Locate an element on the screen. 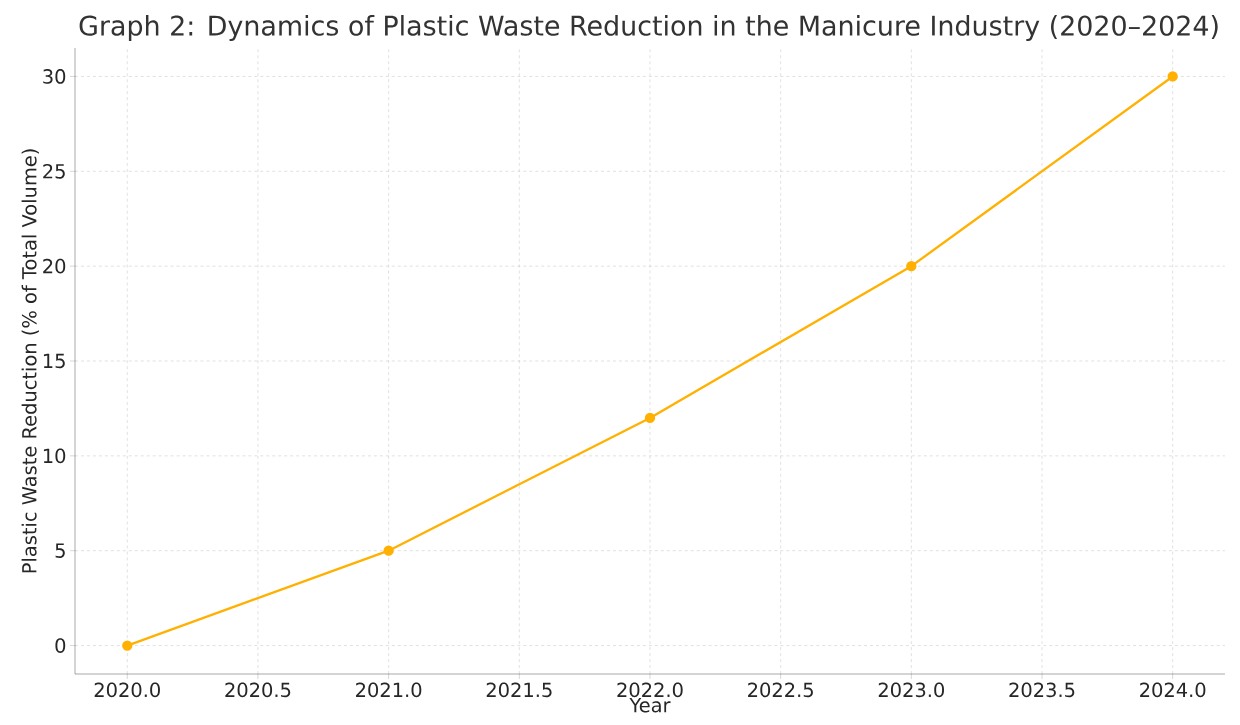  chart-title: Graph 2: Dynamics of Plastic Waste Reduction in the Manicure Industry (2020–2024) is located at coordinates (648, 28).